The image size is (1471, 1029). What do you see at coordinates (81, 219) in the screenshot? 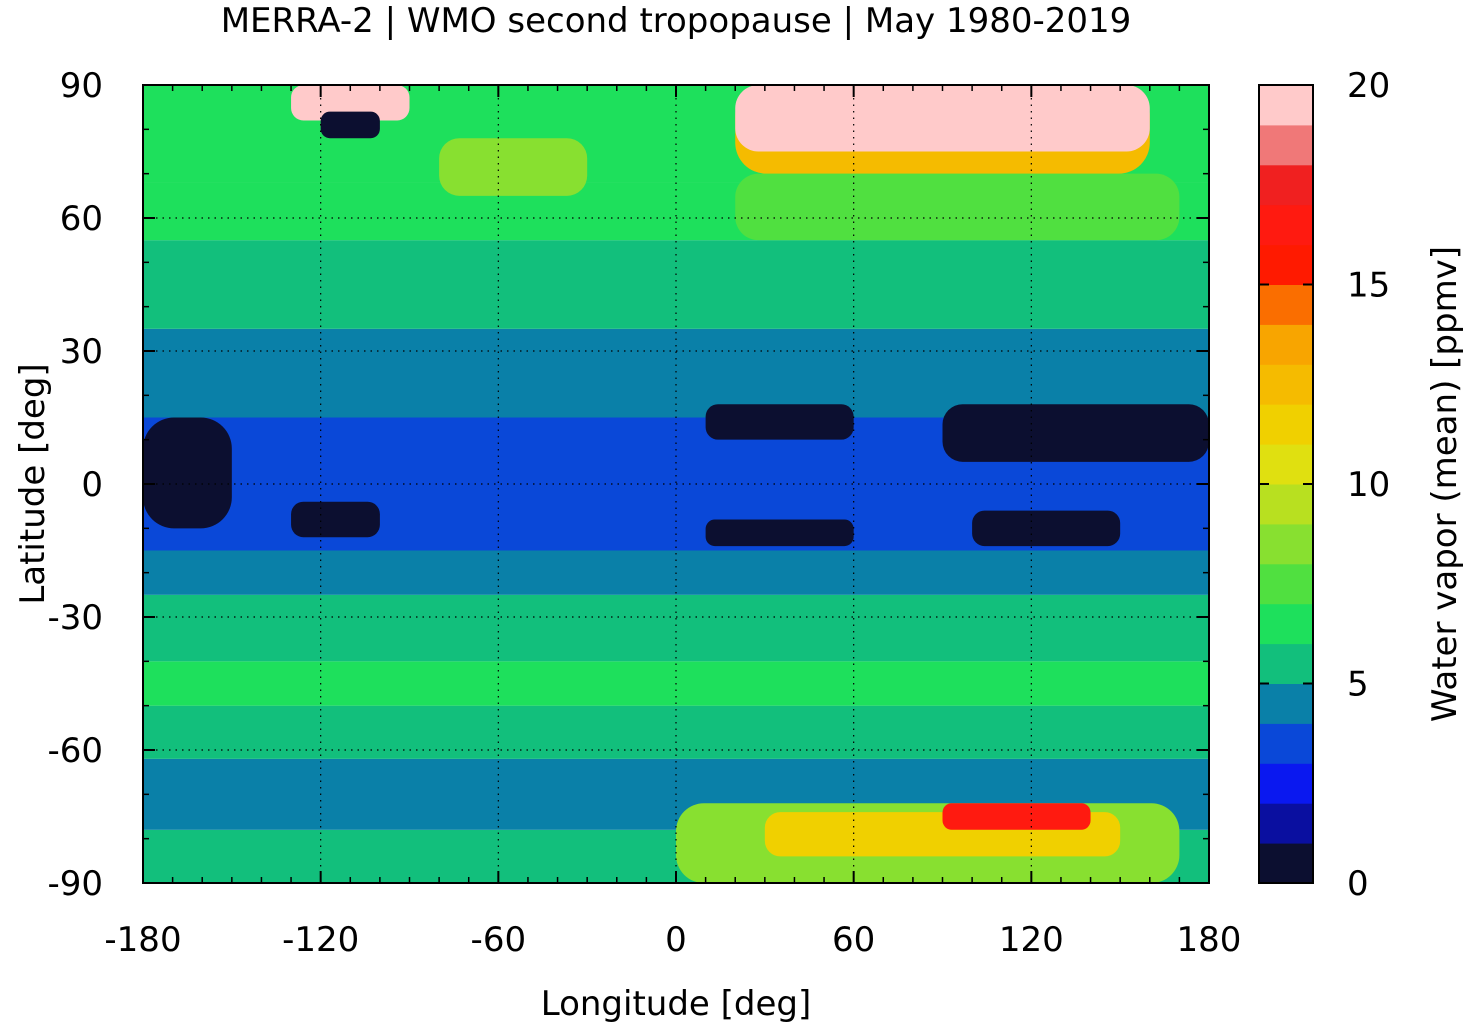
I see `y-tick-label: 60` at bounding box center [81, 219].